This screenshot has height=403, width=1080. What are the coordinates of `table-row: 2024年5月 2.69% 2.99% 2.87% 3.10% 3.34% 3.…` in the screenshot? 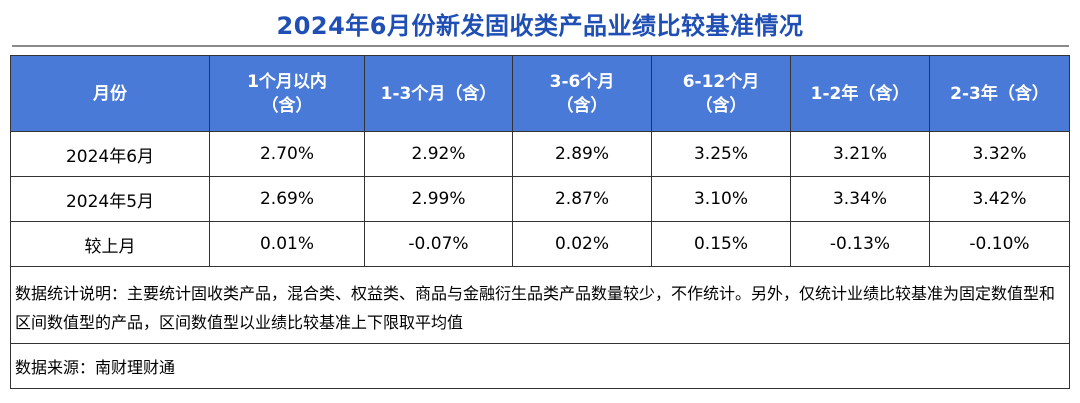 It's located at (540, 199).